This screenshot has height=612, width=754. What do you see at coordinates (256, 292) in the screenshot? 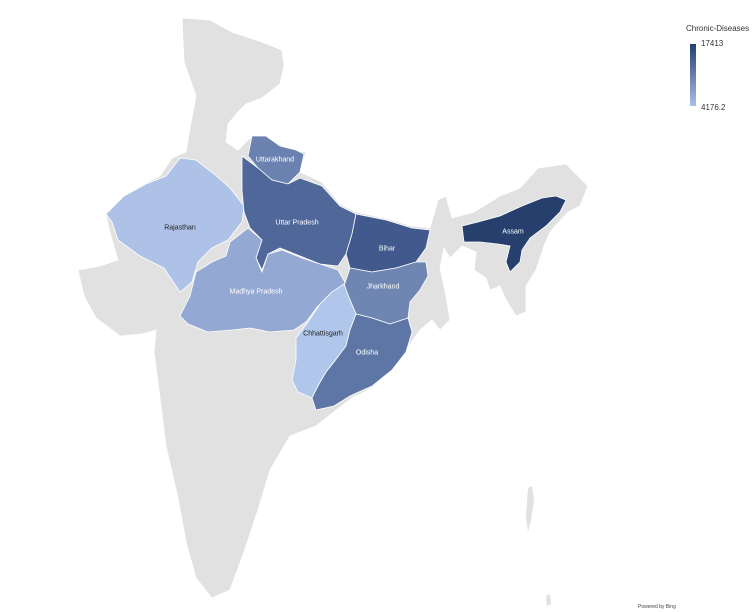
I see `label-madhya-pradesh: Madhya Pradesh` at bounding box center [256, 292].